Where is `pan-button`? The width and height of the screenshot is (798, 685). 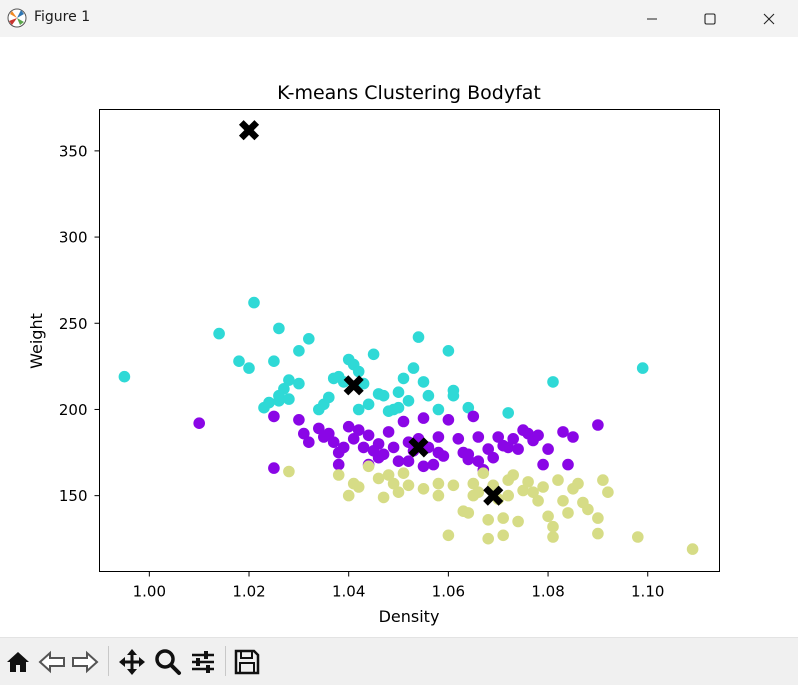 pan-button is located at coordinates (132, 662).